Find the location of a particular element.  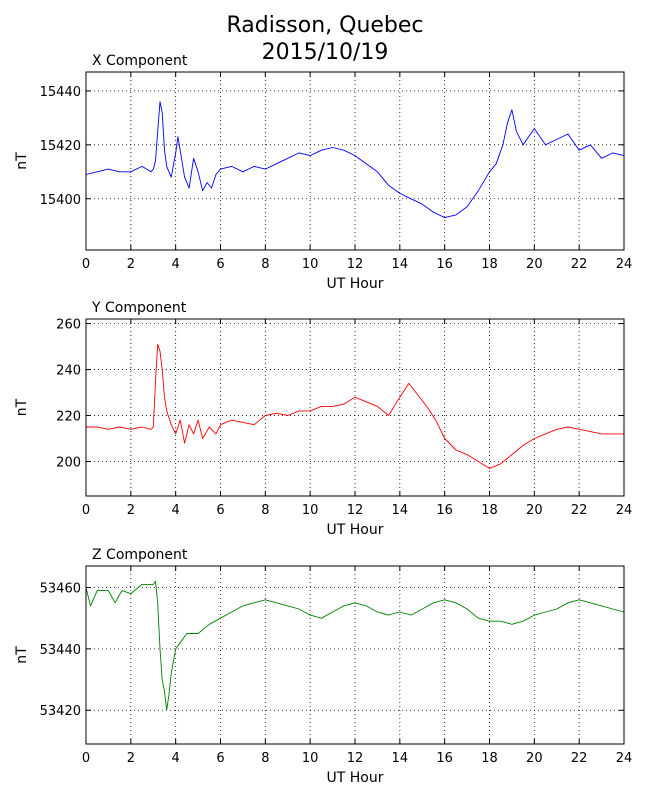

x-x-tick-label: 24 is located at coordinates (624, 264).